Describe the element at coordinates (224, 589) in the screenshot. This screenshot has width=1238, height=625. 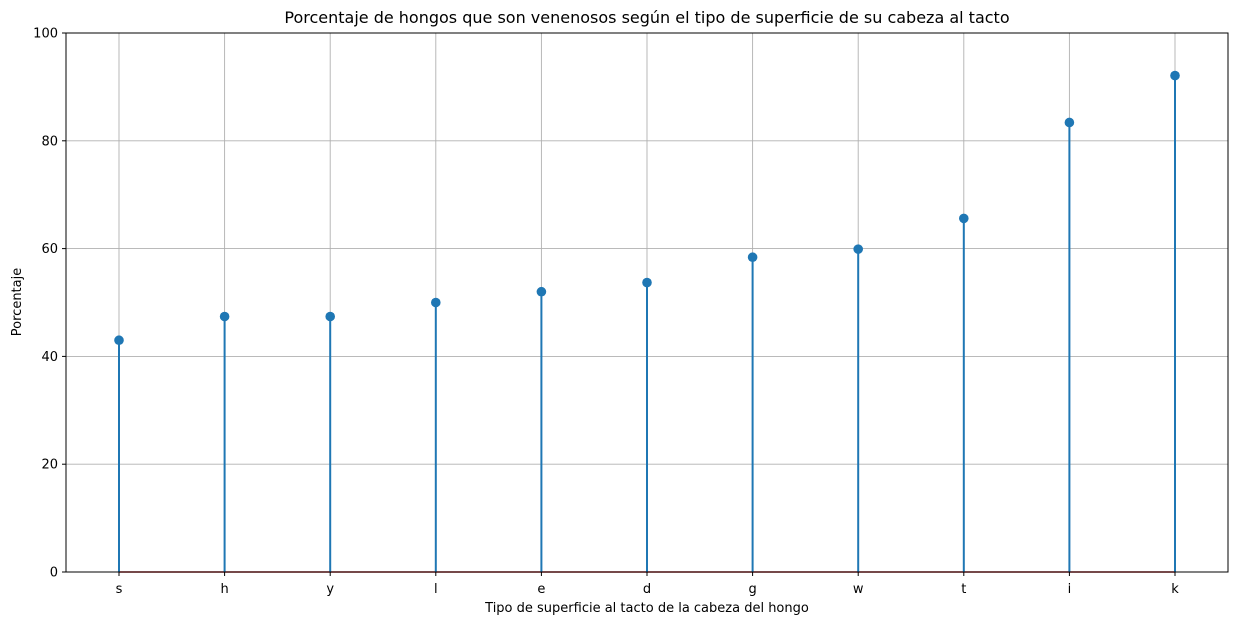
I see `x-tick-label-h: h` at that location.